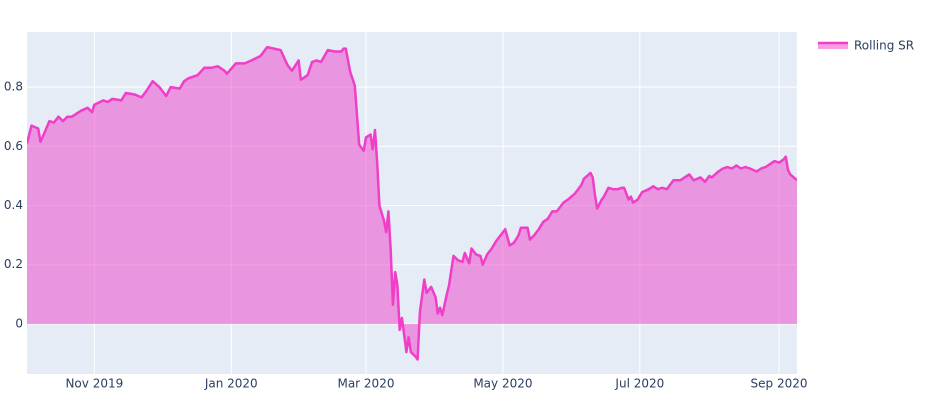 This screenshot has width=934, height=402. What do you see at coordinates (13, 87) in the screenshot?
I see `y-tick-label: 0.8` at bounding box center [13, 87].